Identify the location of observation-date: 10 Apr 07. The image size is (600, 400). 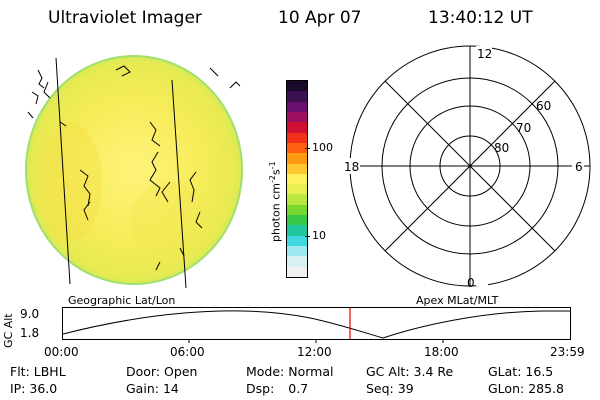
(320, 18).